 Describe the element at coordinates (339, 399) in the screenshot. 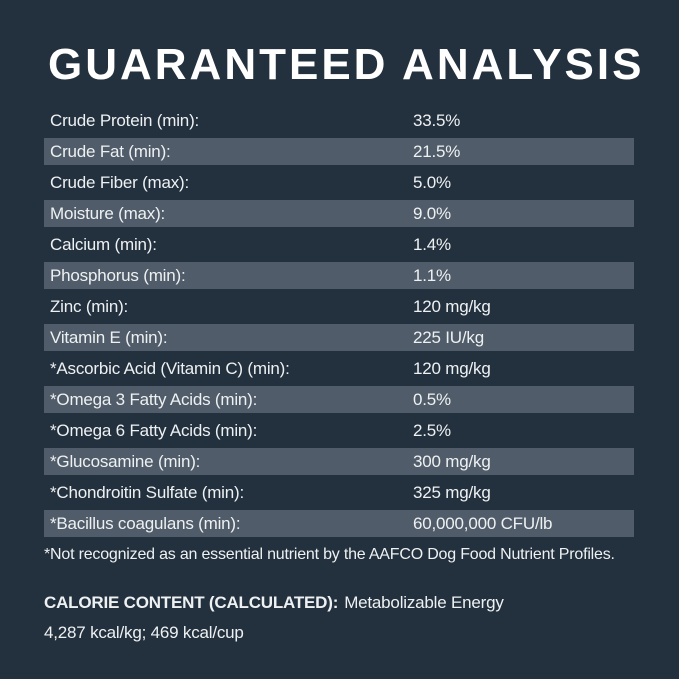

I see `table-row-omega-3: *Omega 3 Fatty Acids (min): 0.5%` at that location.